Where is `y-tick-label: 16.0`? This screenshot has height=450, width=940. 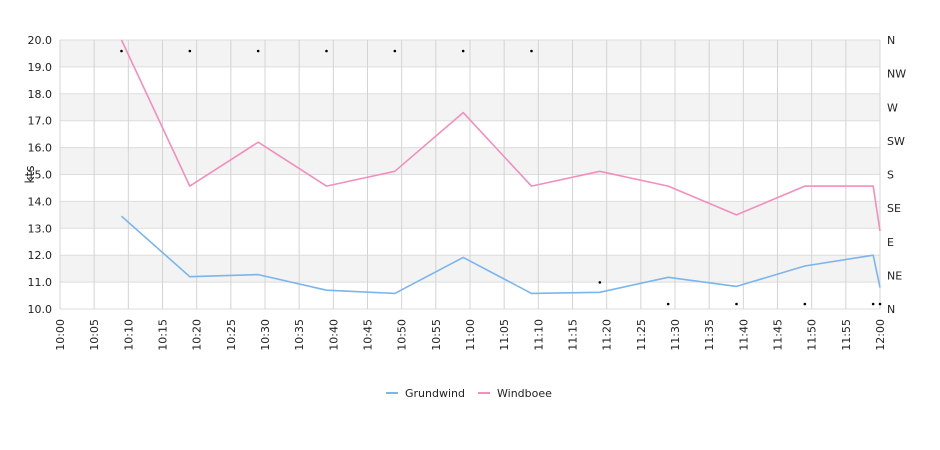
y-tick-label: 16.0 is located at coordinates (40, 148).